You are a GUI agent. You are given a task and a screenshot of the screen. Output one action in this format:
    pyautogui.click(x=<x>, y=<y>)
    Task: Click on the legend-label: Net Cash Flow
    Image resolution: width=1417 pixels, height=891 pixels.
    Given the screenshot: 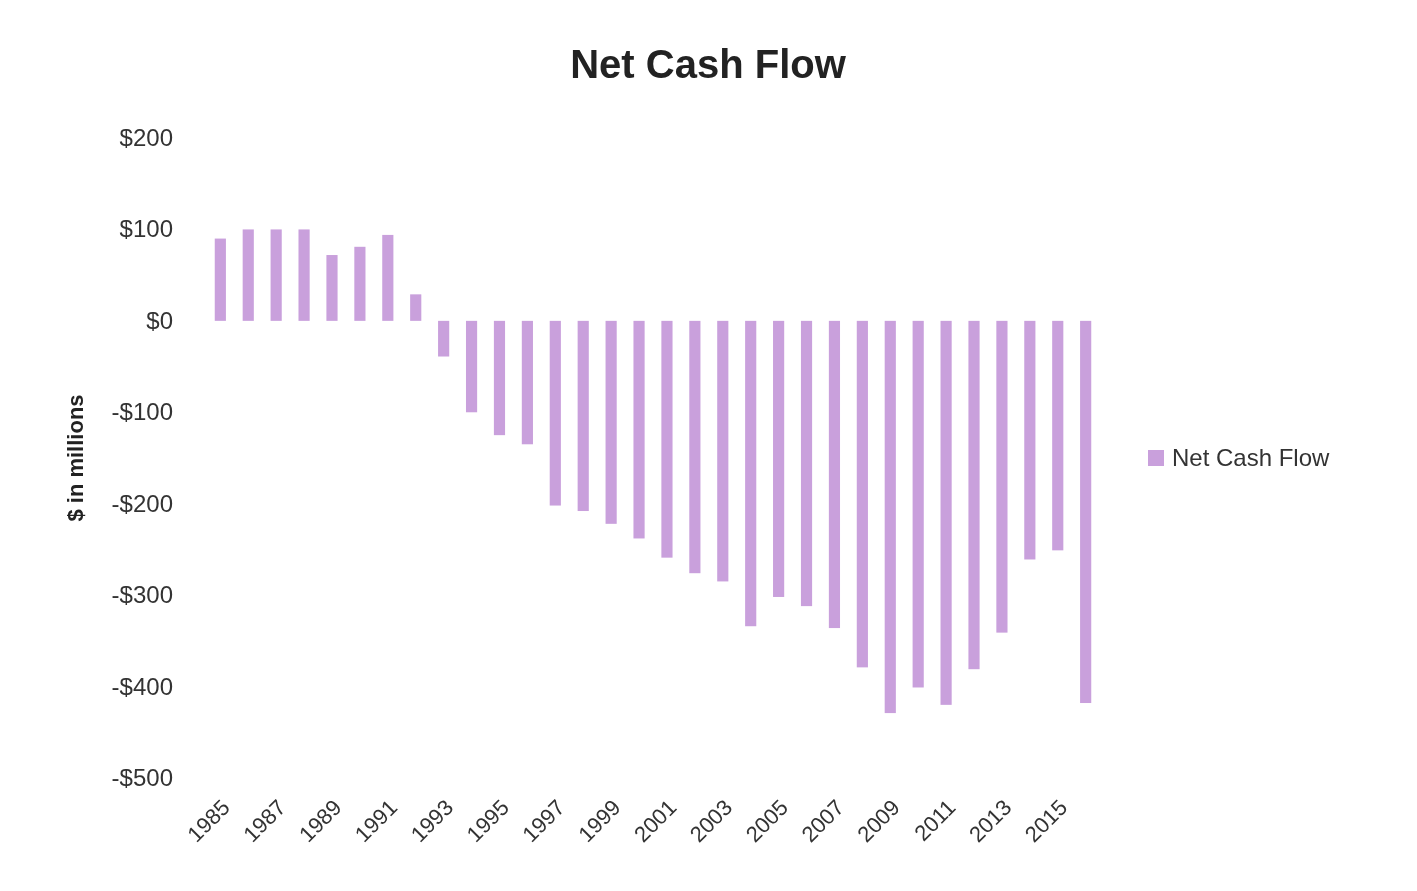 What is the action you would take?
    pyautogui.click(x=1251, y=457)
    